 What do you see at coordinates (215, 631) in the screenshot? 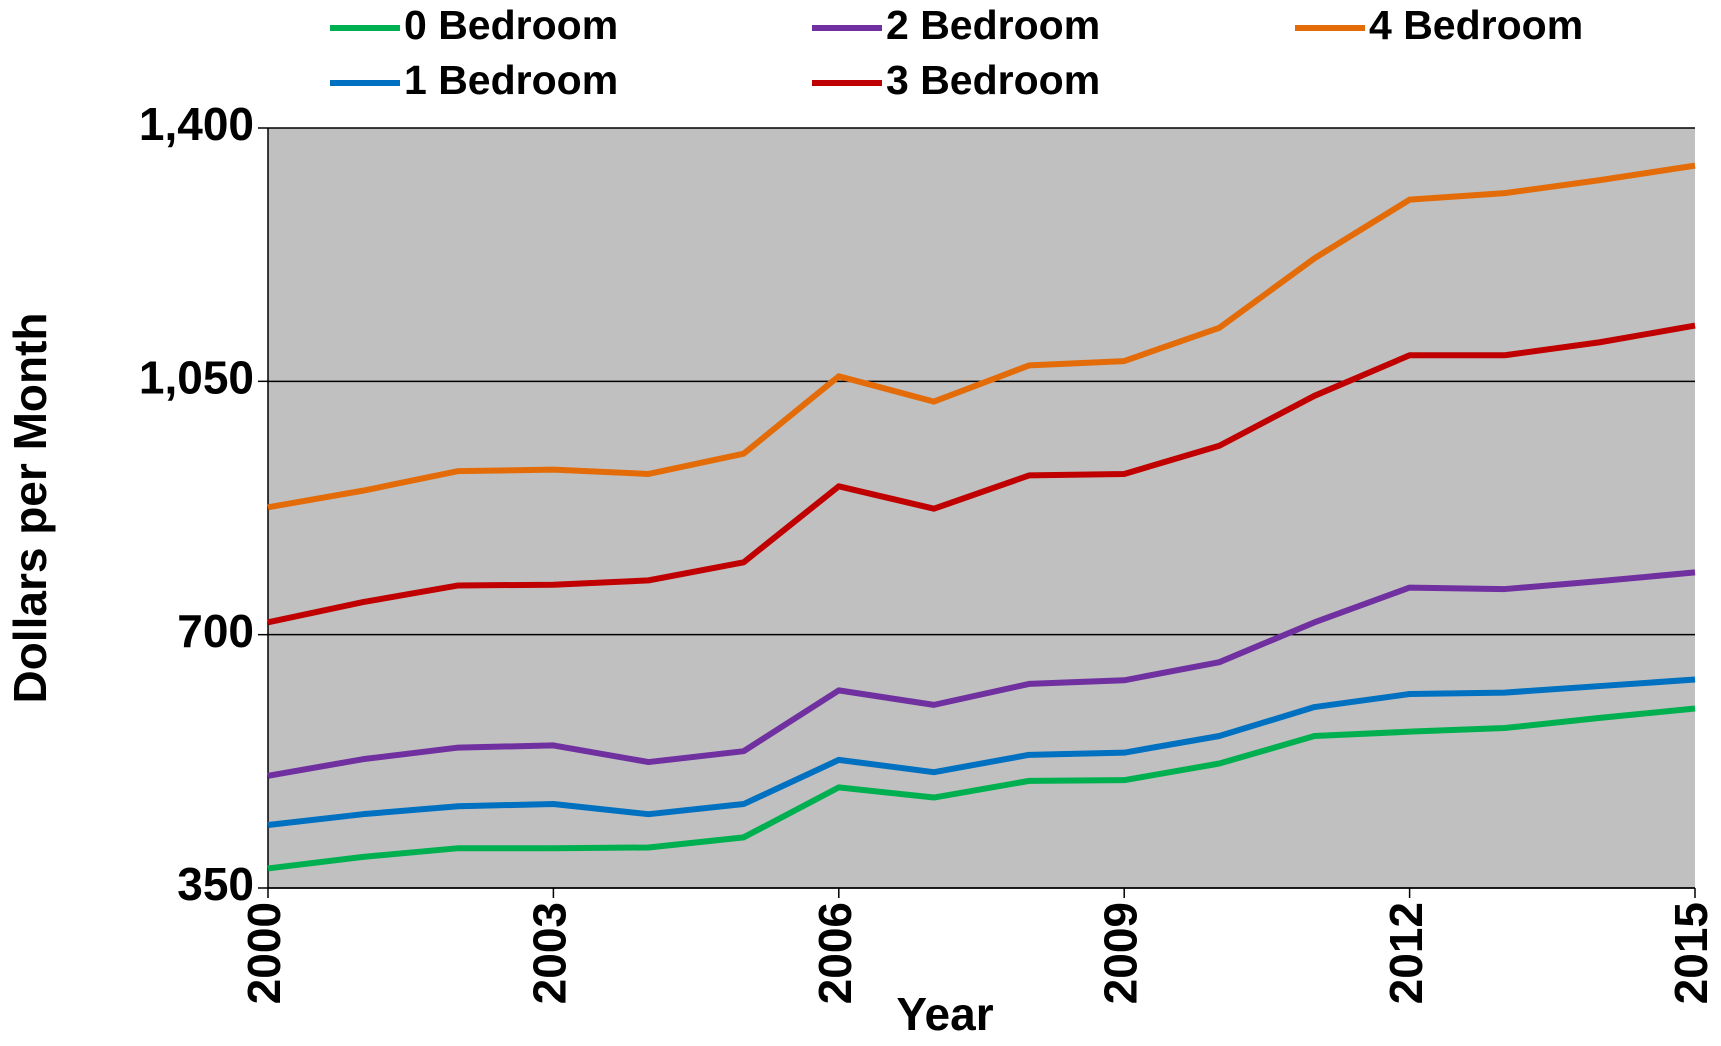
I see `y-tick-label: 700` at bounding box center [215, 631].